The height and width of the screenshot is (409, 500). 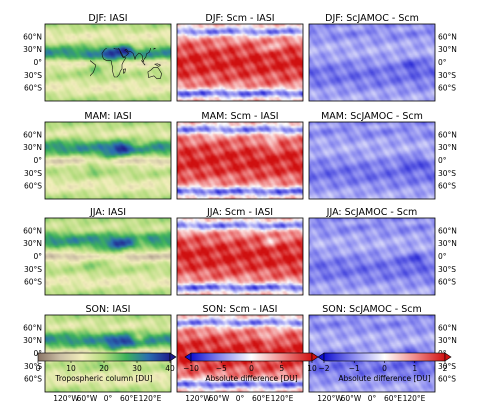 I want to click on map-panel: DJF: Scm - IASI, so click(x=240, y=57).